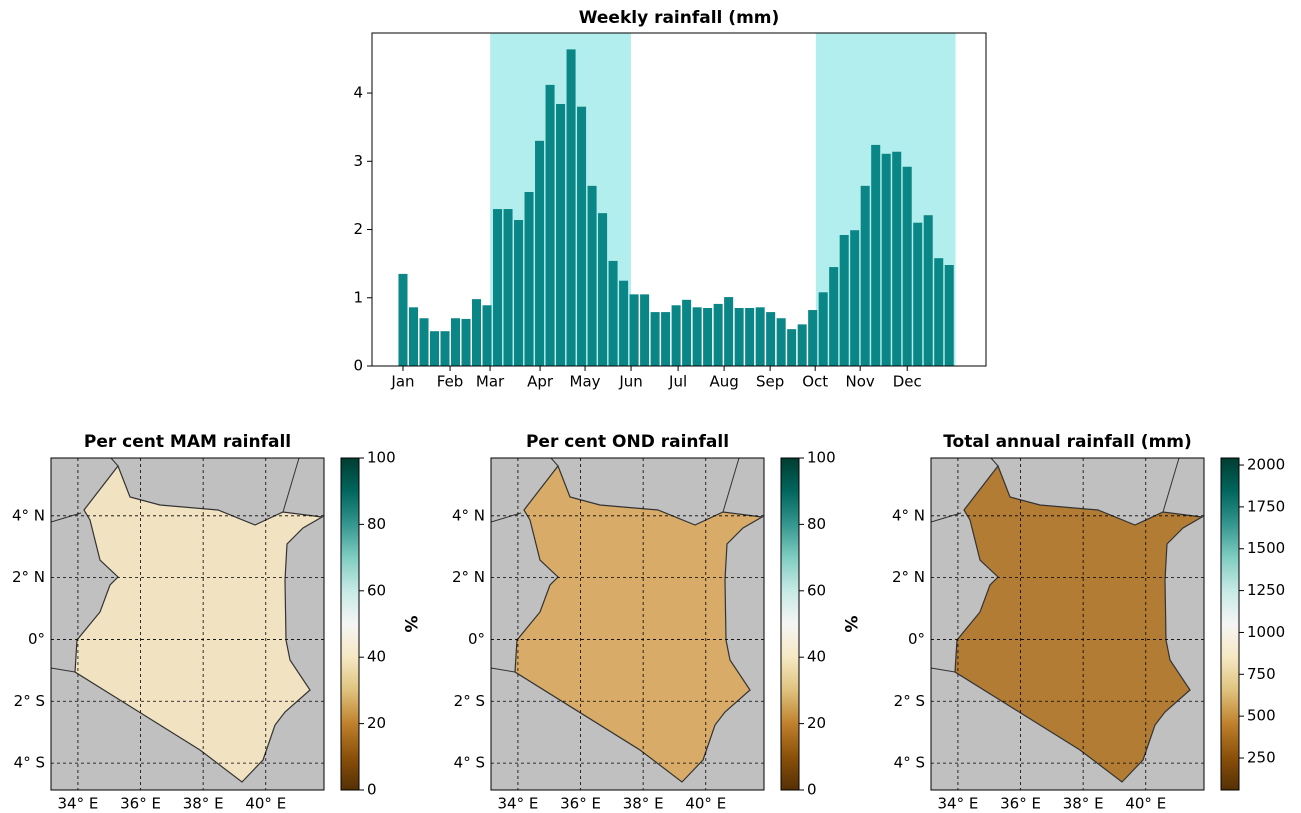 The height and width of the screenshot is (813, 1301). What do you see at coordinates (723, 382) in the screenshot?
I see `x-tick-label: Aug` at bounding box center [723, 382].